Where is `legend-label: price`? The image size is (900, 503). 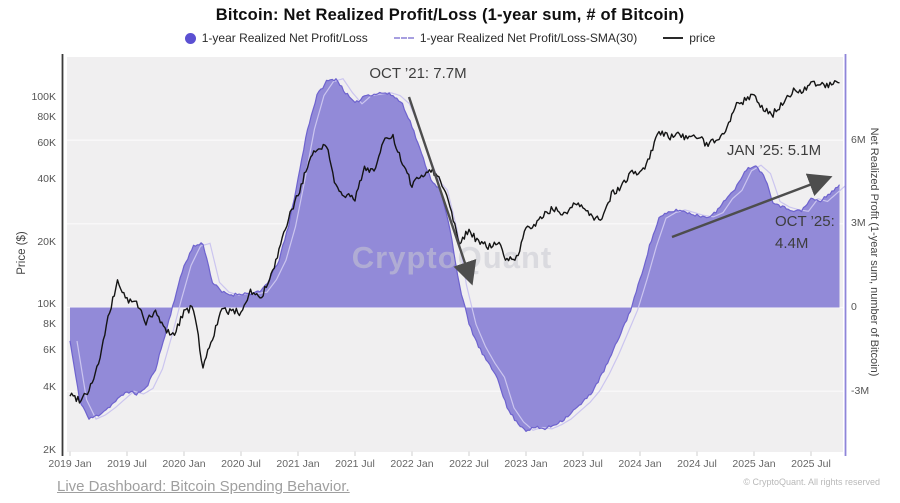 legend-label: price is located at coordinates (702, 38).